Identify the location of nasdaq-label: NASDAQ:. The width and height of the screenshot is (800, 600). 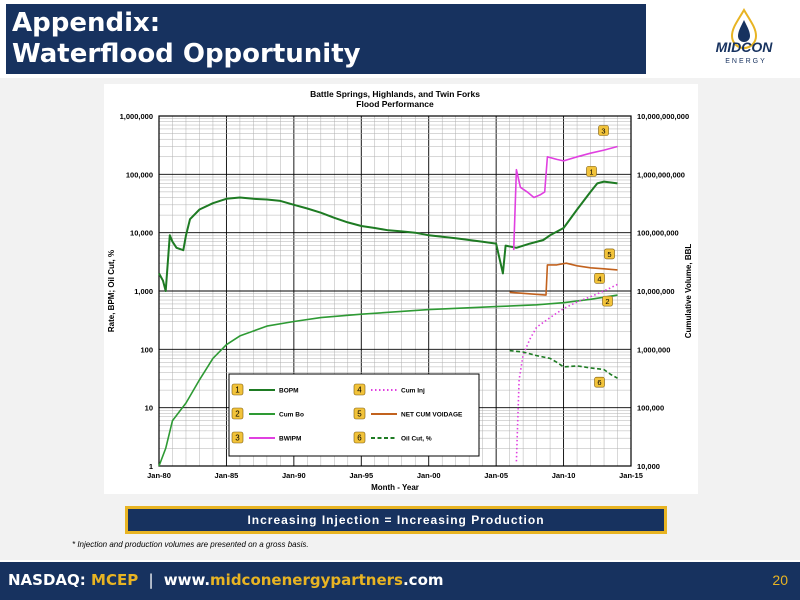
(47, 580).